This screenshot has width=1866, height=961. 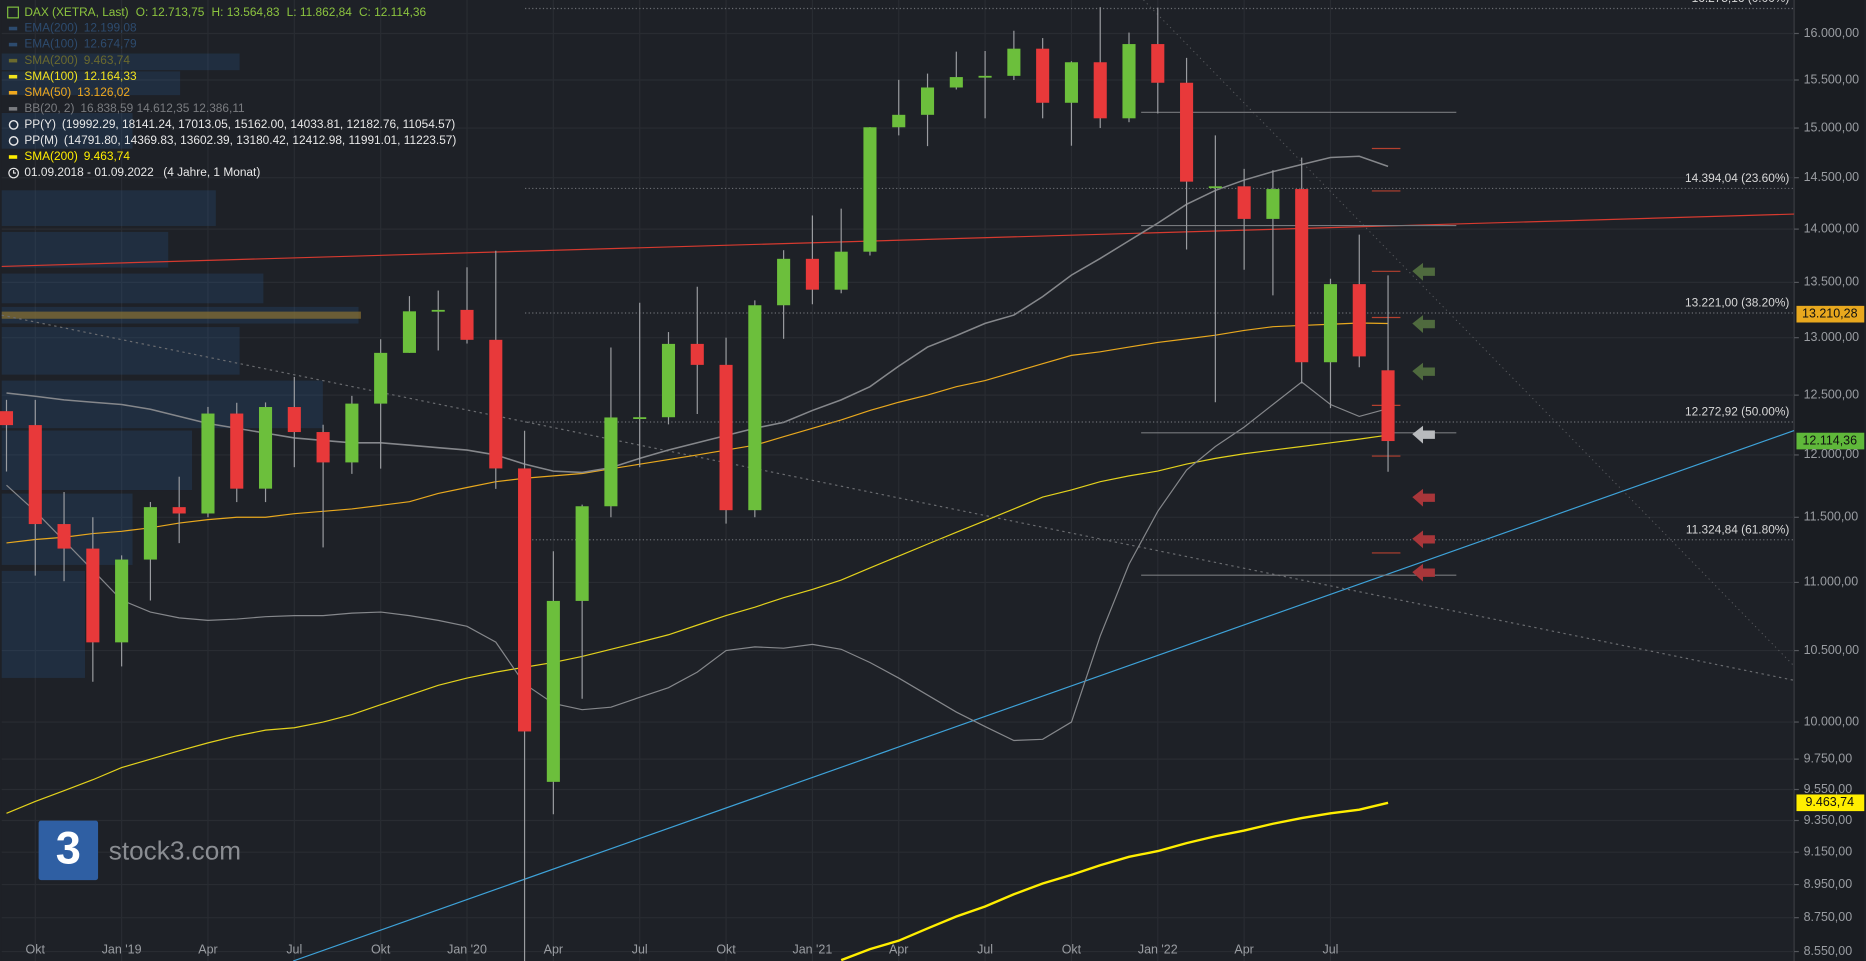 I want to click on header-symbol: DAX (XETRA, Last), so click(x=76, y=12).